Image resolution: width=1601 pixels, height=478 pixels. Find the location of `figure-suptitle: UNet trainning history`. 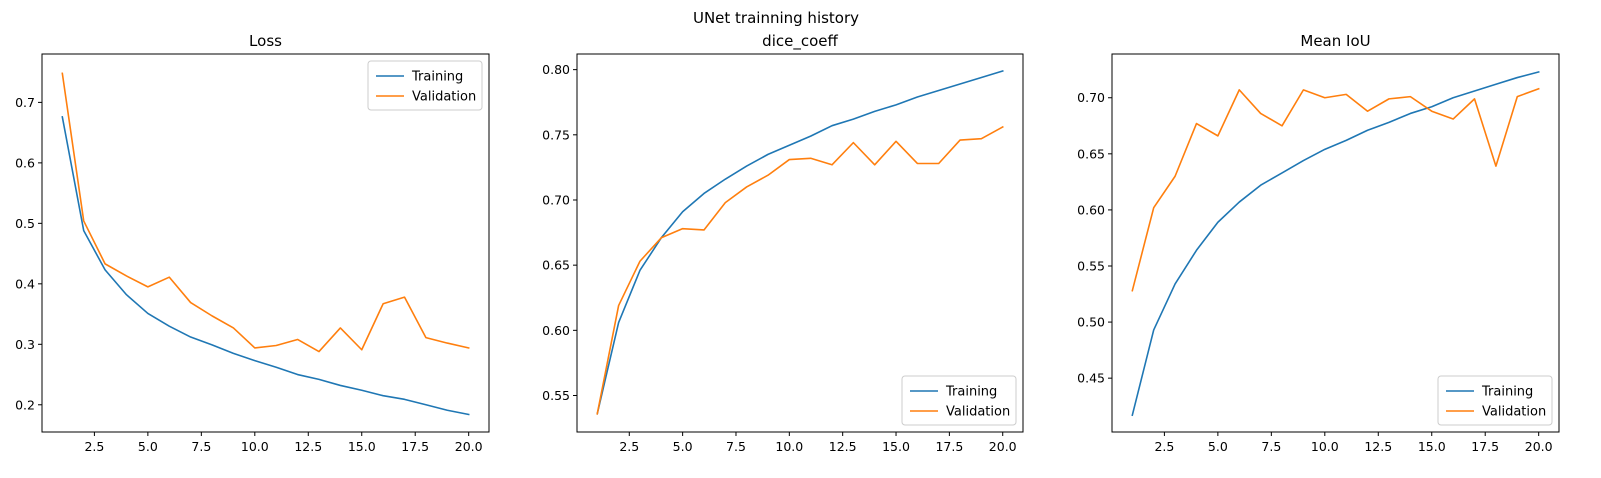

figure-suptitle: UNet trainning history is located at coordinates (776, 18).